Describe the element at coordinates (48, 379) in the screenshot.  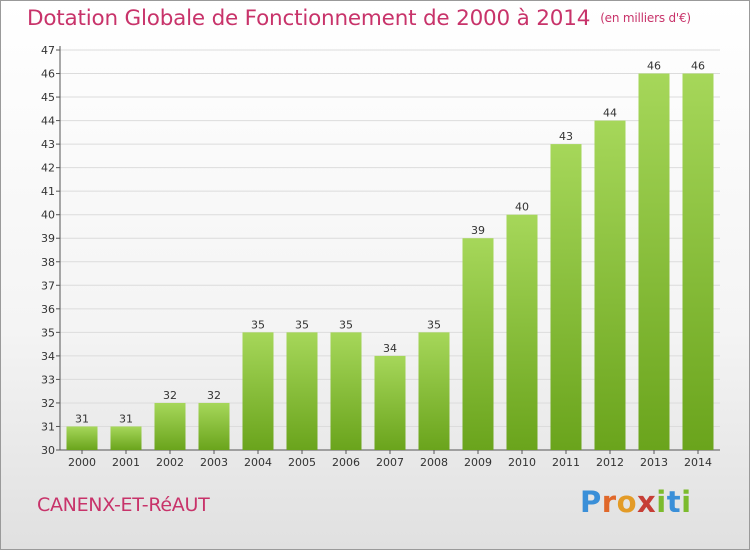
I see `y-tick-label: 33` at that location.